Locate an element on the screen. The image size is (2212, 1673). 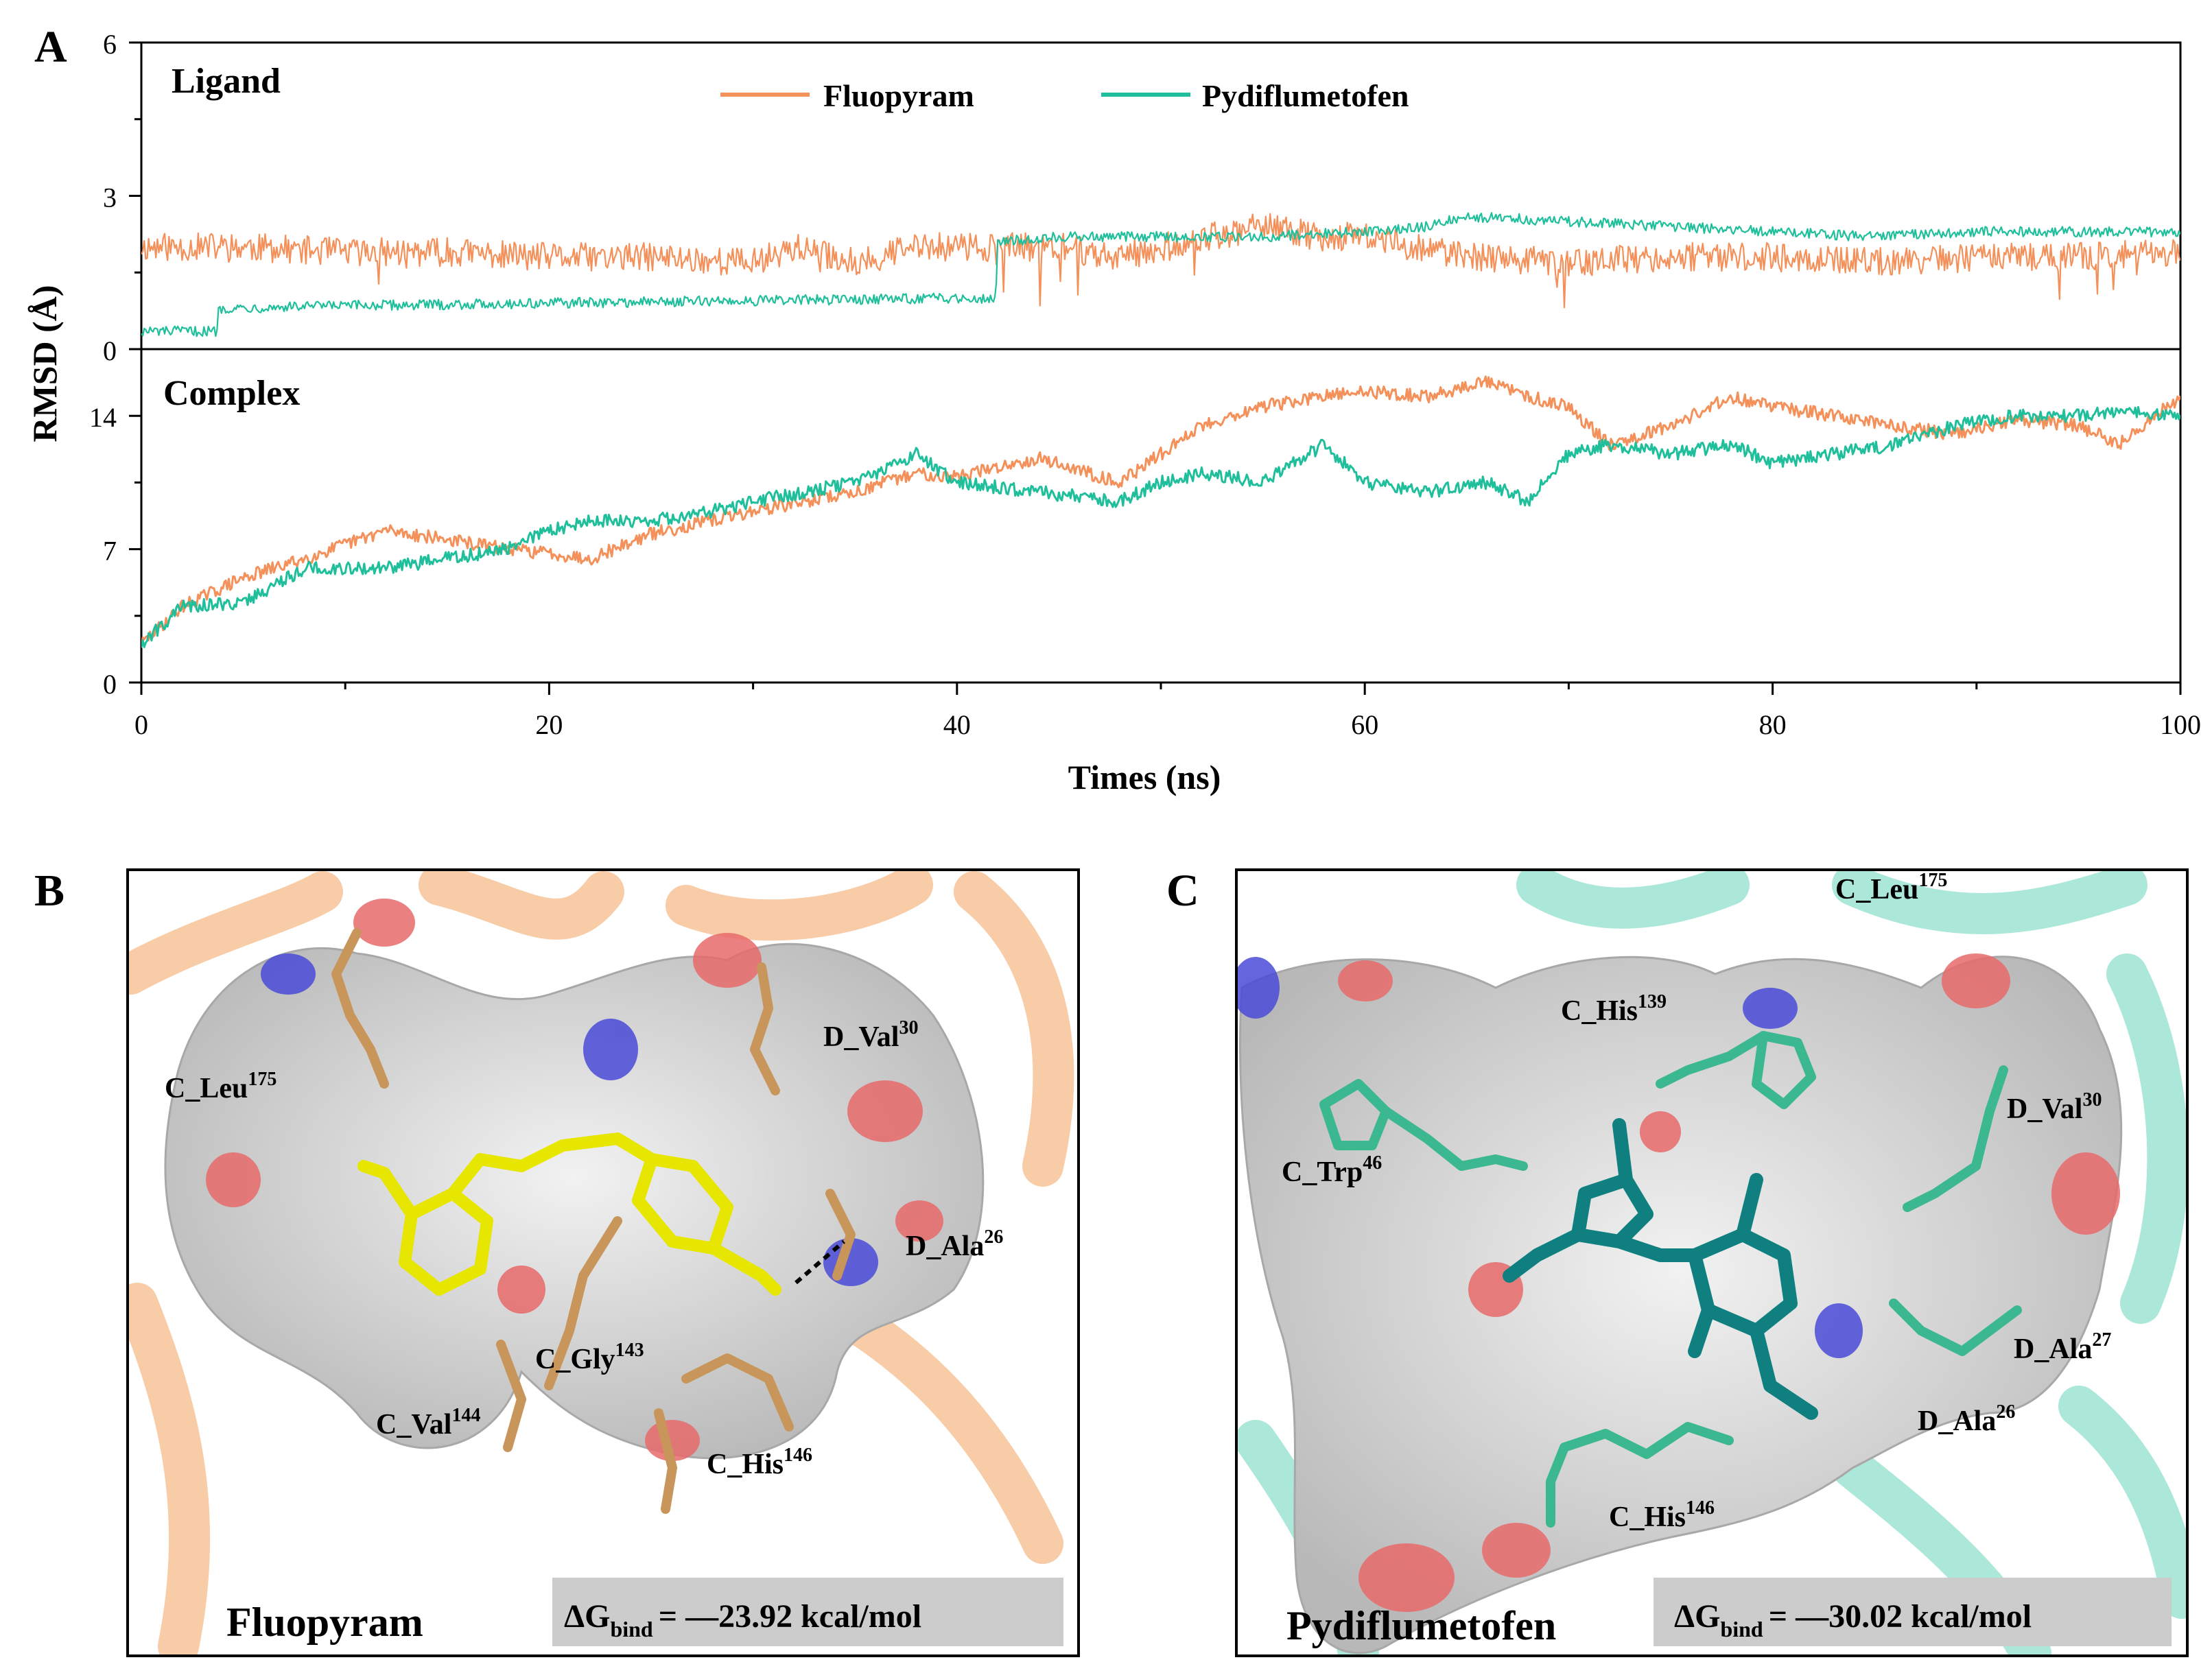
panel-c-ligand-name: Pydiflumetofen is located at coordinates (1421, 1625).